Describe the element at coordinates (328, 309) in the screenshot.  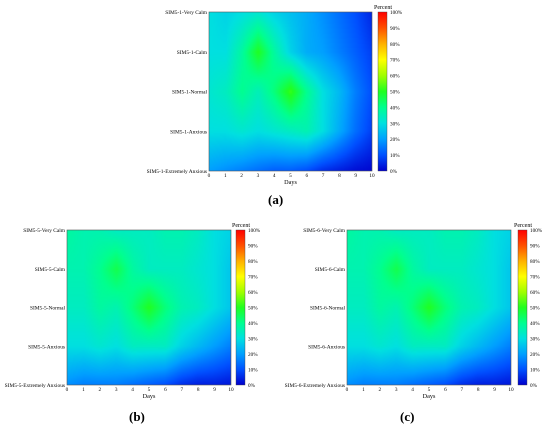
I see `y-category-label: SIM5-6-Normal` at that location.